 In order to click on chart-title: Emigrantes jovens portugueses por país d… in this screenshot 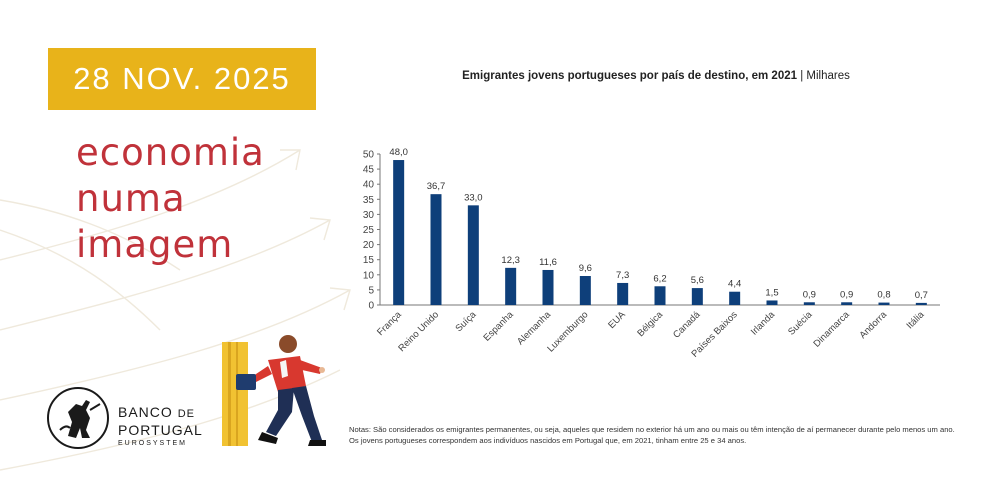, I will do `click(656, 76)`.